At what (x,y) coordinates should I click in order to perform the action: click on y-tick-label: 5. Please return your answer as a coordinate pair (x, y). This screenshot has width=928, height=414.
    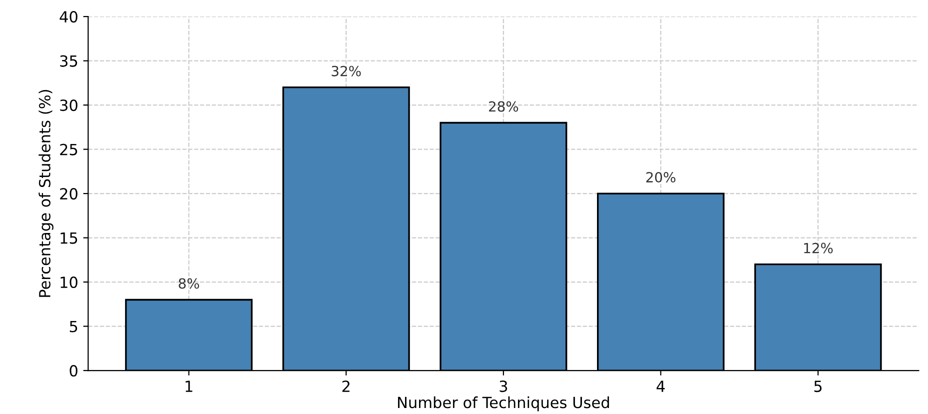
    Looking at the image, I should click on (74, 326).